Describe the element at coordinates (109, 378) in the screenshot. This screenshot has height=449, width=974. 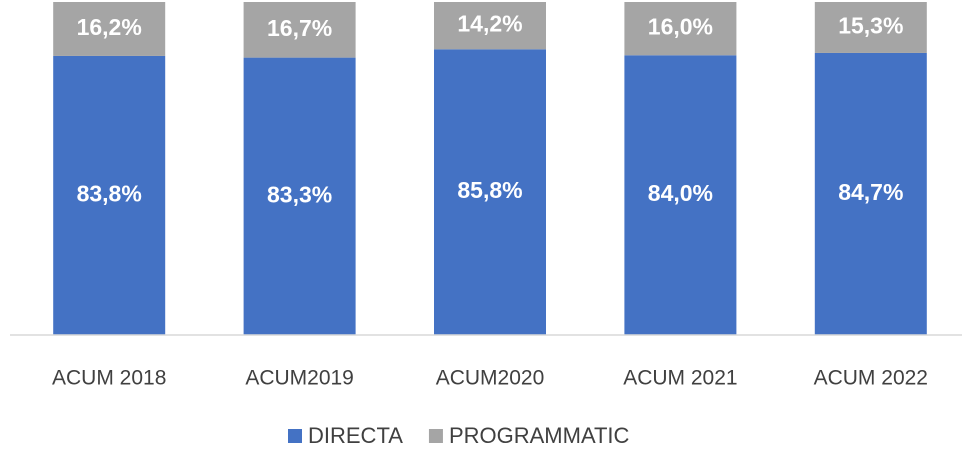
I see `x-tick-label: ACUM 2018` at that location.